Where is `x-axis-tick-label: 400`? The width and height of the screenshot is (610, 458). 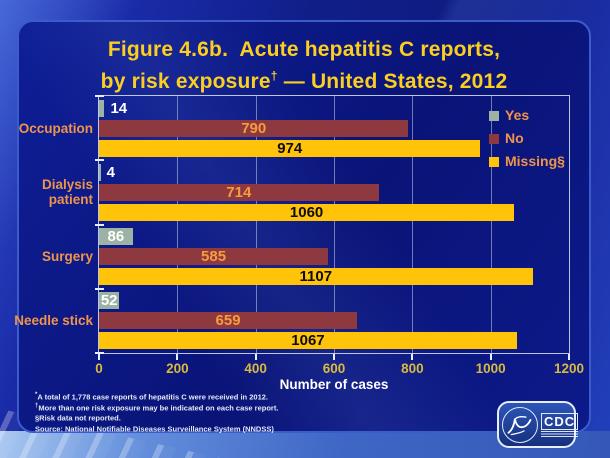
x-axis-tick-label: 400 is located at coordinates (255, 368).